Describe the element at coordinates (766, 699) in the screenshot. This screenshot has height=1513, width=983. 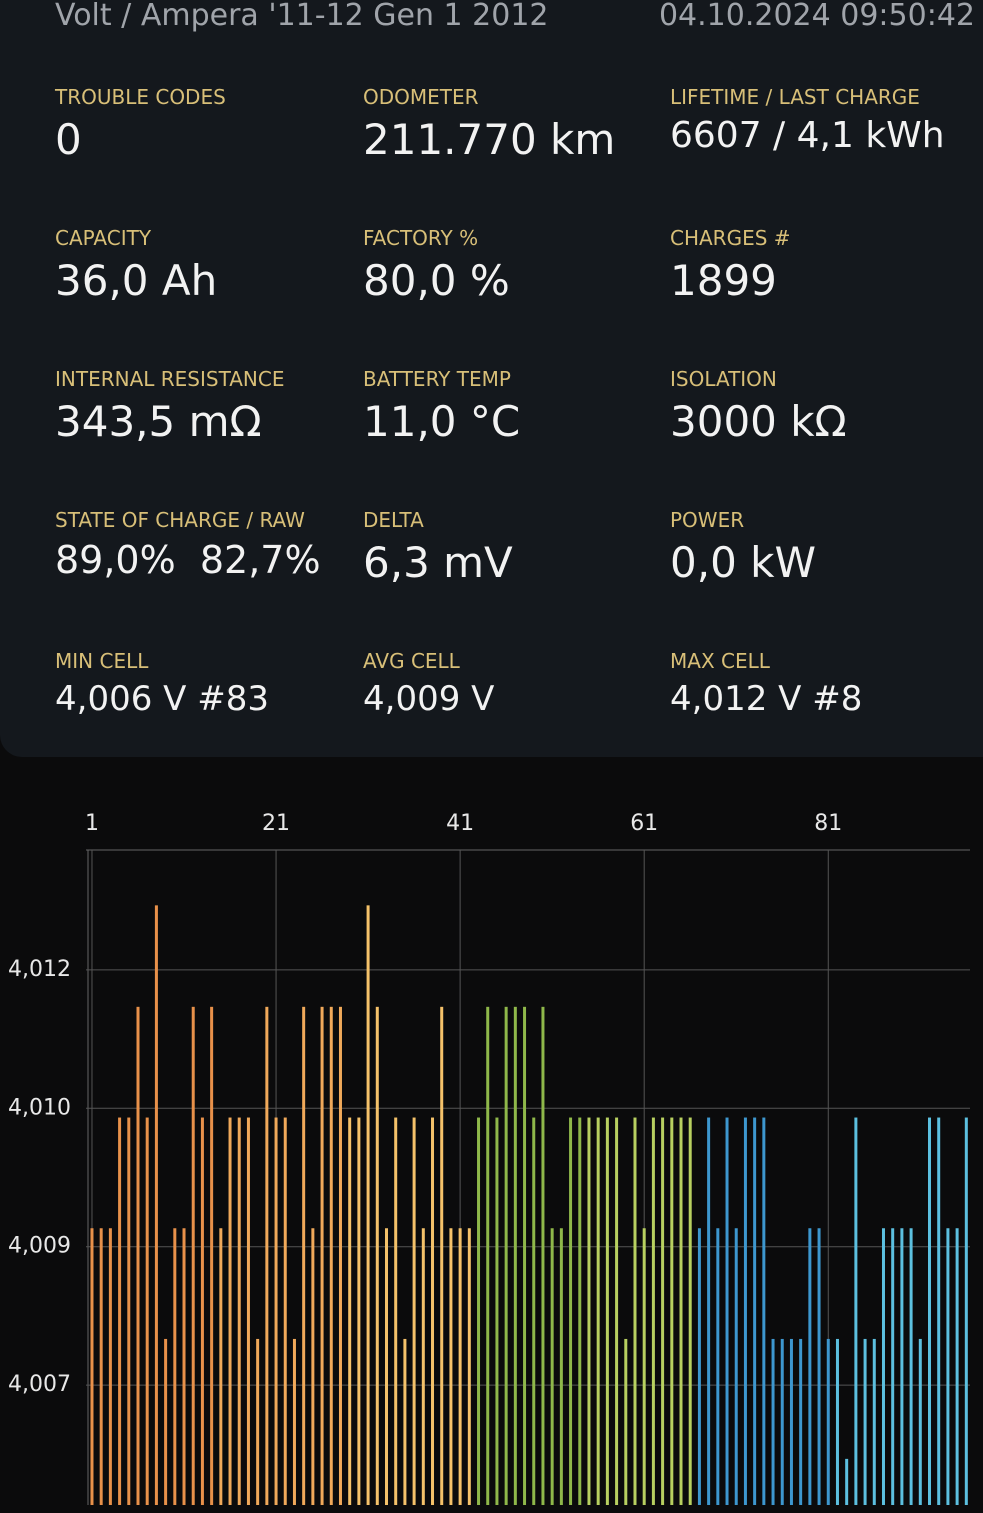
I see `stat-value: 4,012 V #8` at that location.